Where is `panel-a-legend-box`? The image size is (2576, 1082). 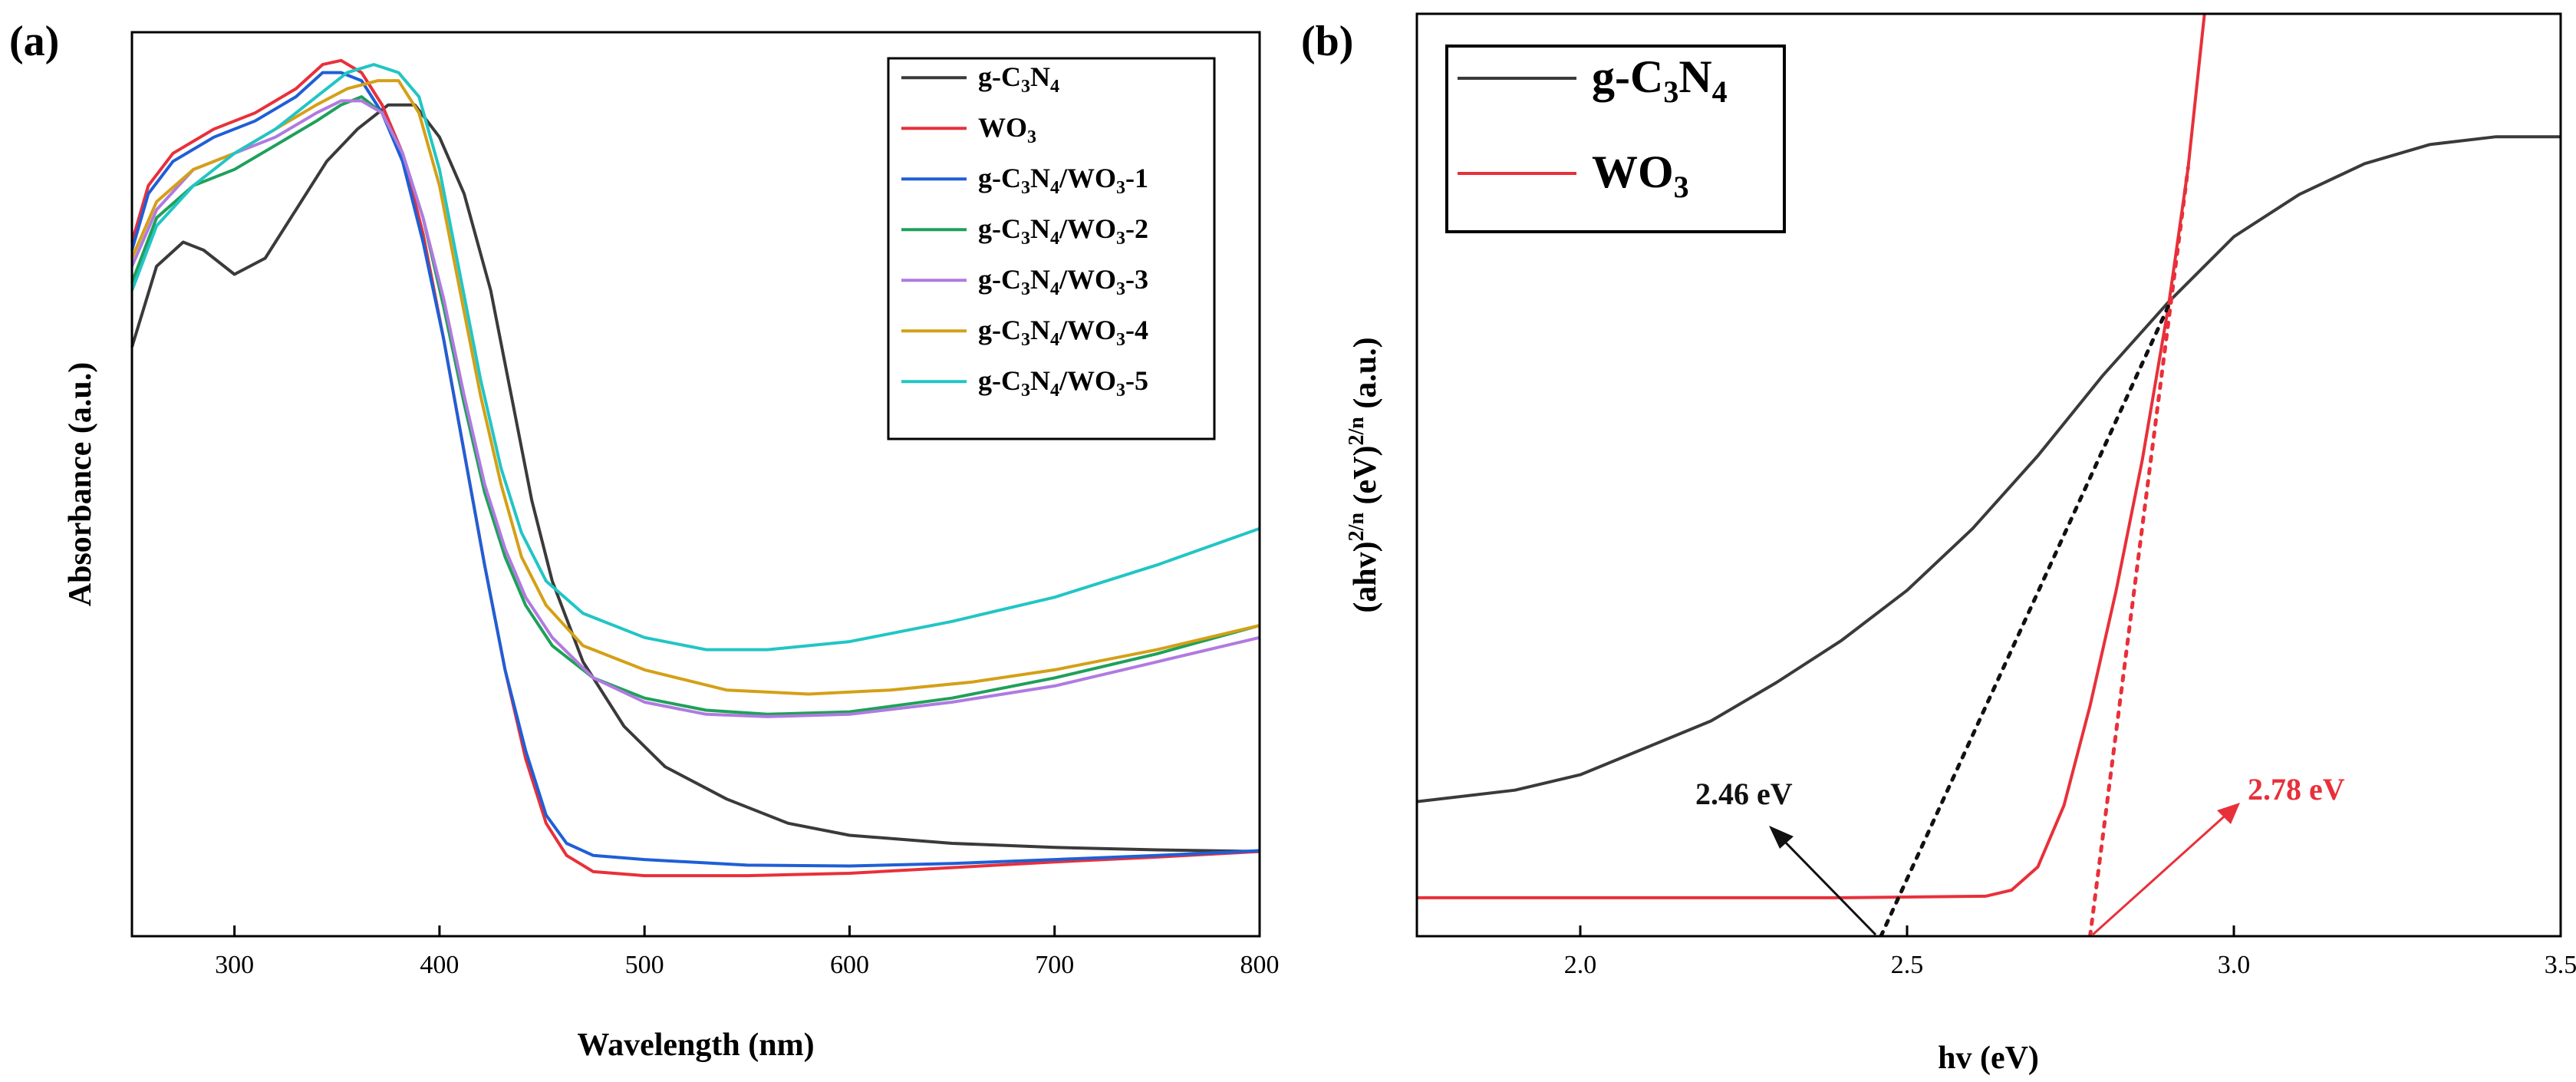 panel-a-legend-box is located at coordinates (1051, 249).